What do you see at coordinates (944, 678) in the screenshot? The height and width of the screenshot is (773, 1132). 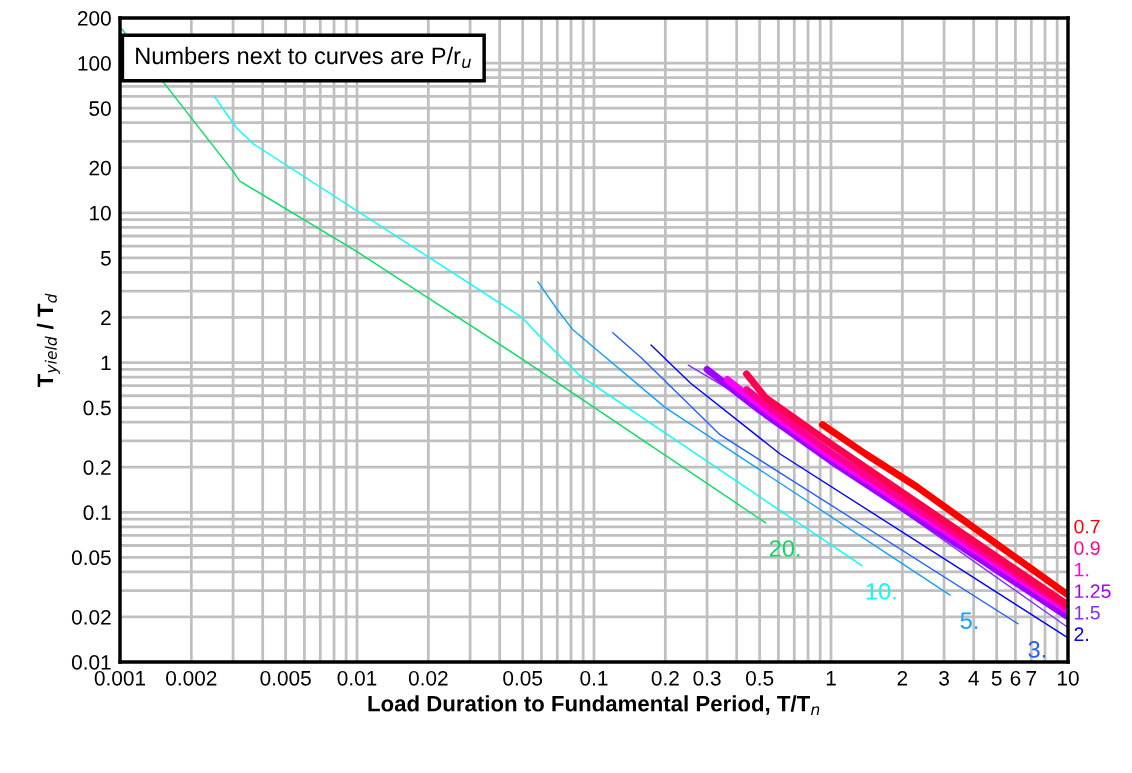 I see `x-tick-label: 3` at bounding box center [944, 678].